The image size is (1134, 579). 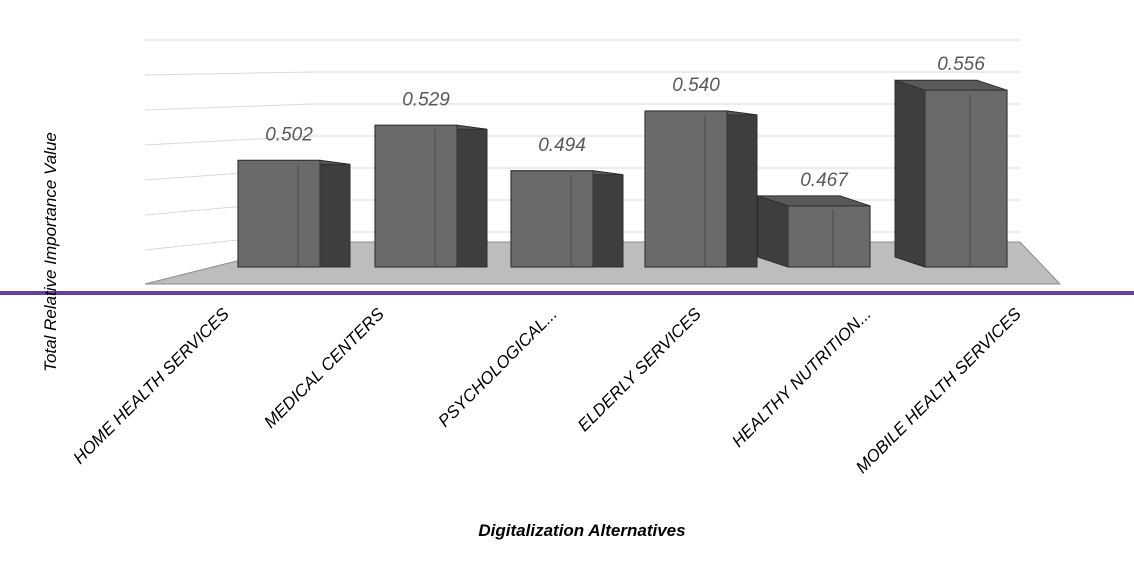 What do you see at coordinates (289, 134) in the screenshot?
I see `value-label: 0.502` at bounding box center [289, 134].